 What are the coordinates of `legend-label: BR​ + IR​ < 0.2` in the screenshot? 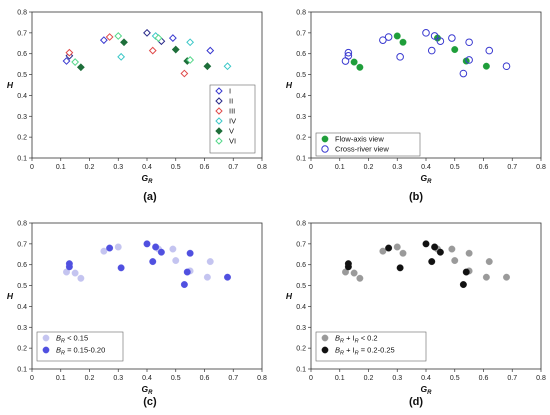 It's located at (356, 339).